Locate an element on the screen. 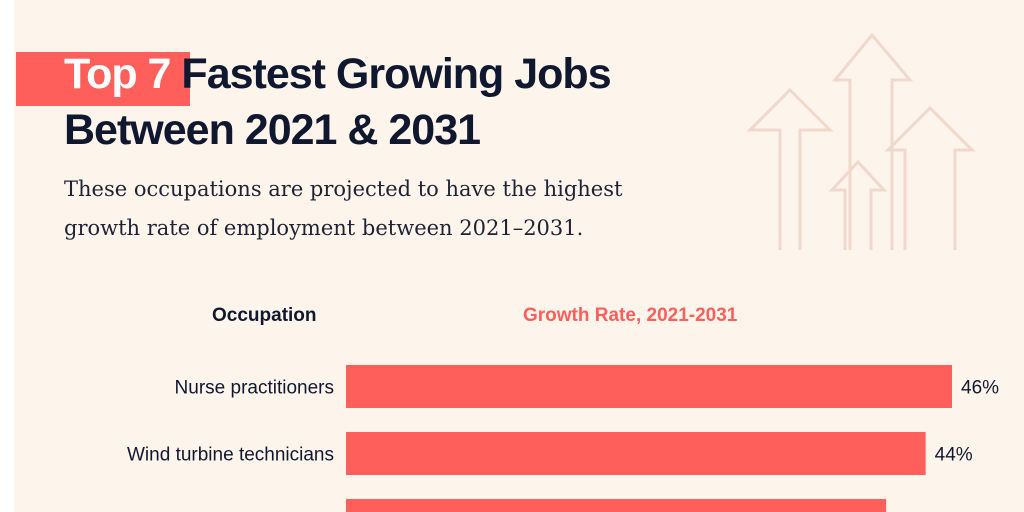 The width and height of the screenshot is (1024, 512). chart-title-line2: Between 2021 & 2031 is located at coordinates (272, 130).